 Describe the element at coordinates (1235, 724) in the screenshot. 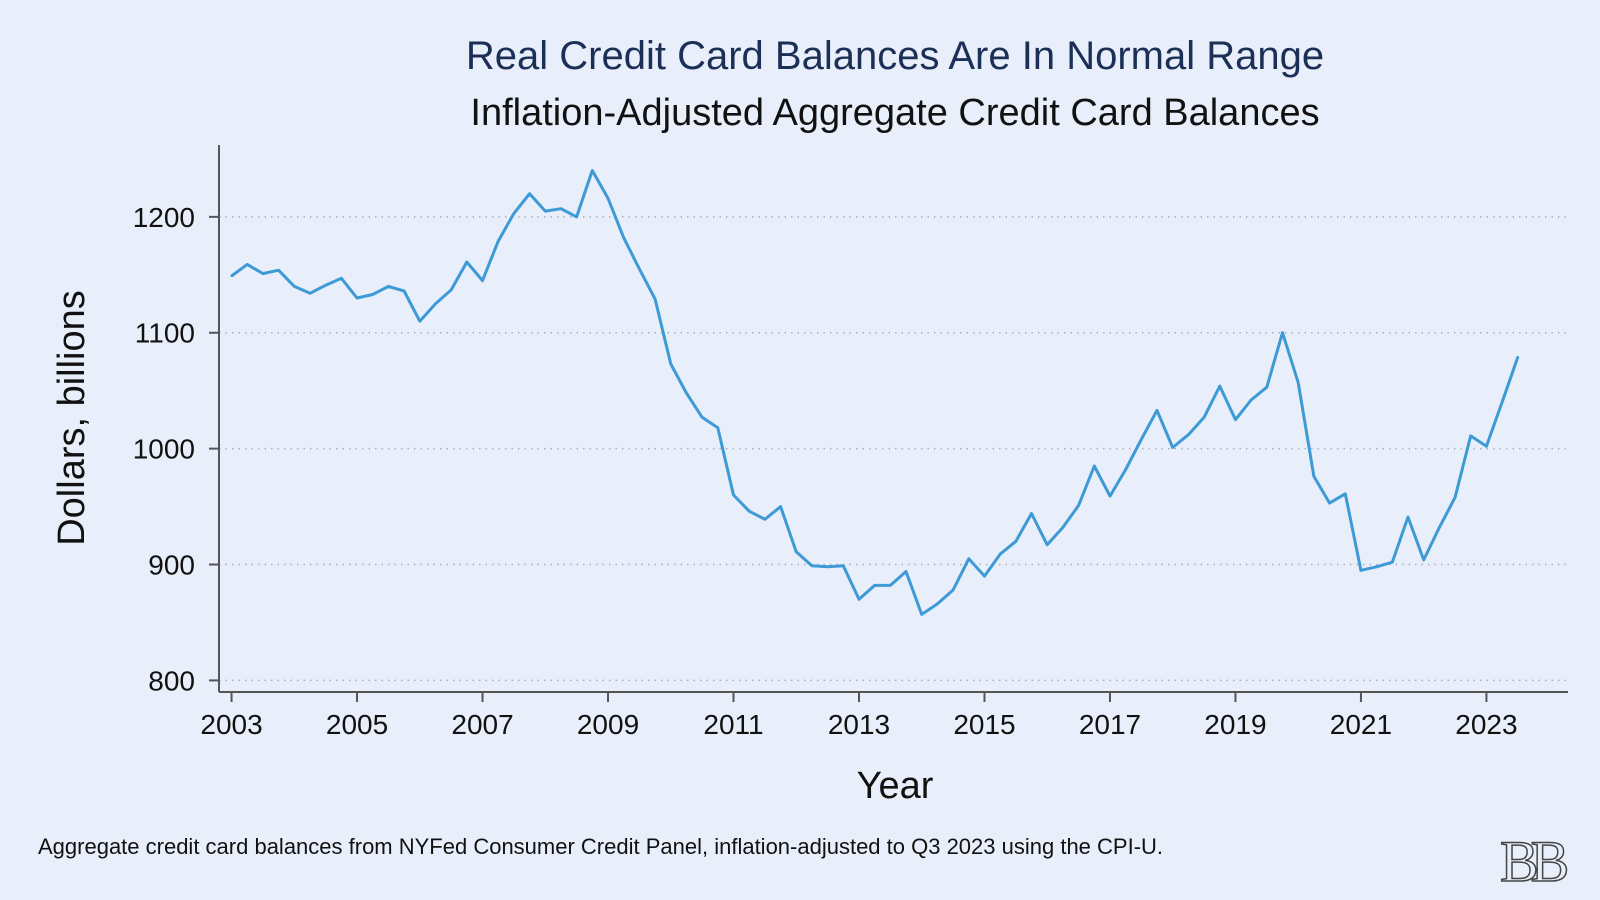

I see `x-tick-label: 2019` at that location.